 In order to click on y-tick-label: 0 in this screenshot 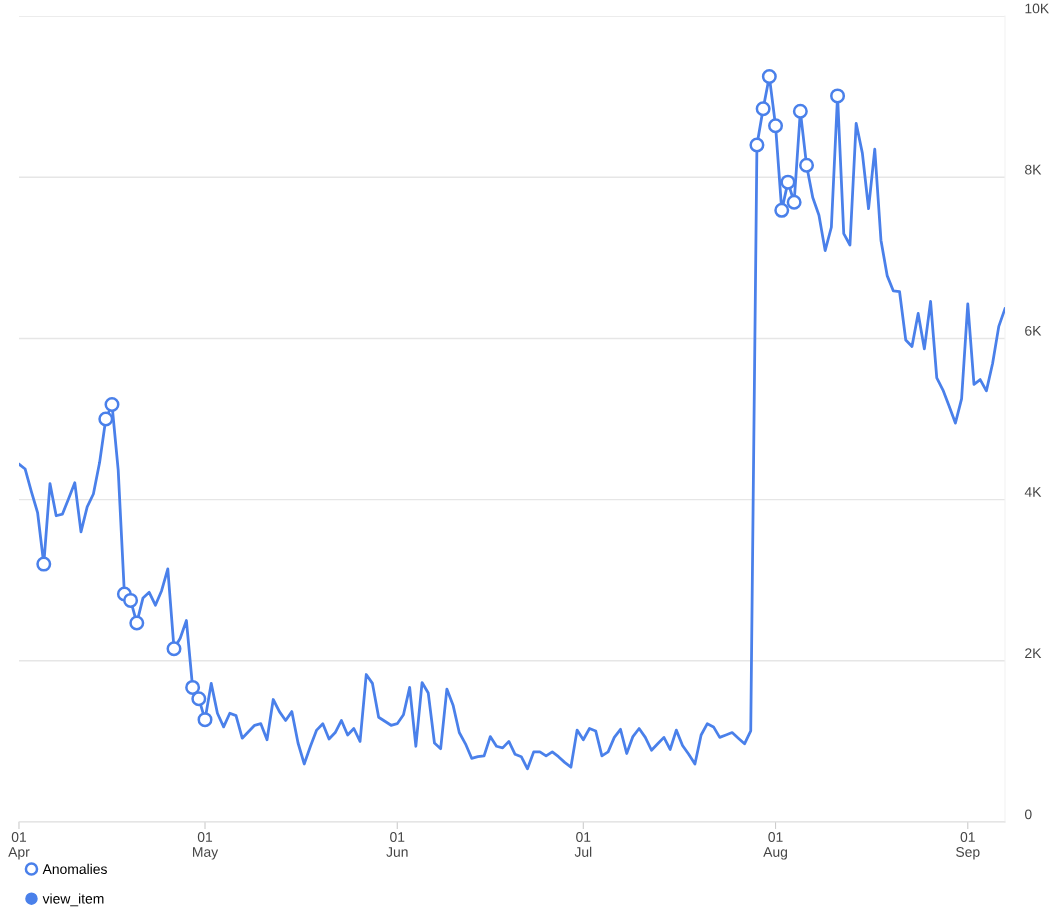, I will do `click(1028, 814)`.